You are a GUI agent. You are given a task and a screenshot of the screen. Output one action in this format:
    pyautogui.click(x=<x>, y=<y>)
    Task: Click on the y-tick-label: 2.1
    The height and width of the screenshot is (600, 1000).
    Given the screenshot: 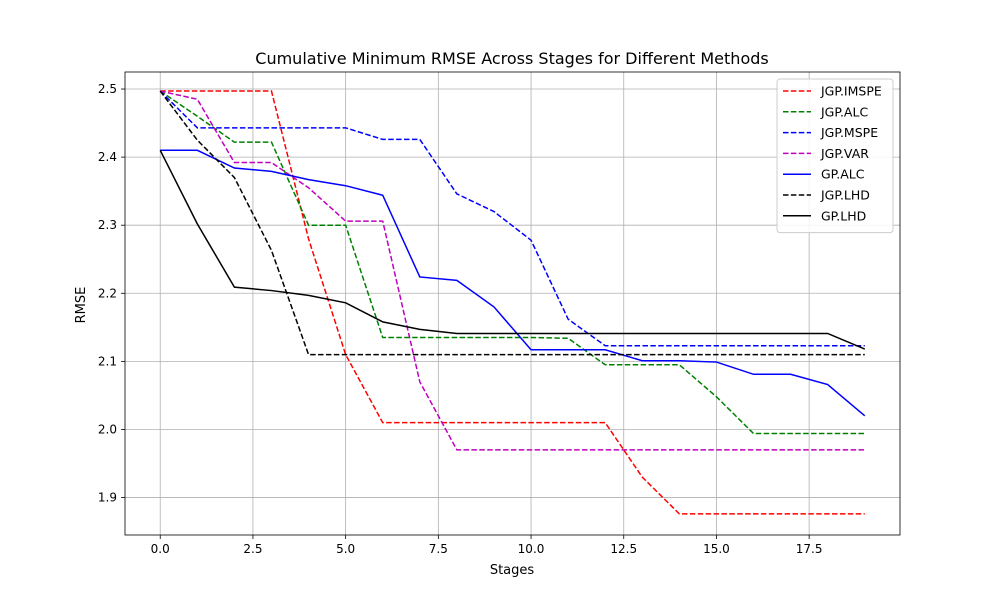 What is the action you would take?
    pyautogui.click(x=107, y=361)
    